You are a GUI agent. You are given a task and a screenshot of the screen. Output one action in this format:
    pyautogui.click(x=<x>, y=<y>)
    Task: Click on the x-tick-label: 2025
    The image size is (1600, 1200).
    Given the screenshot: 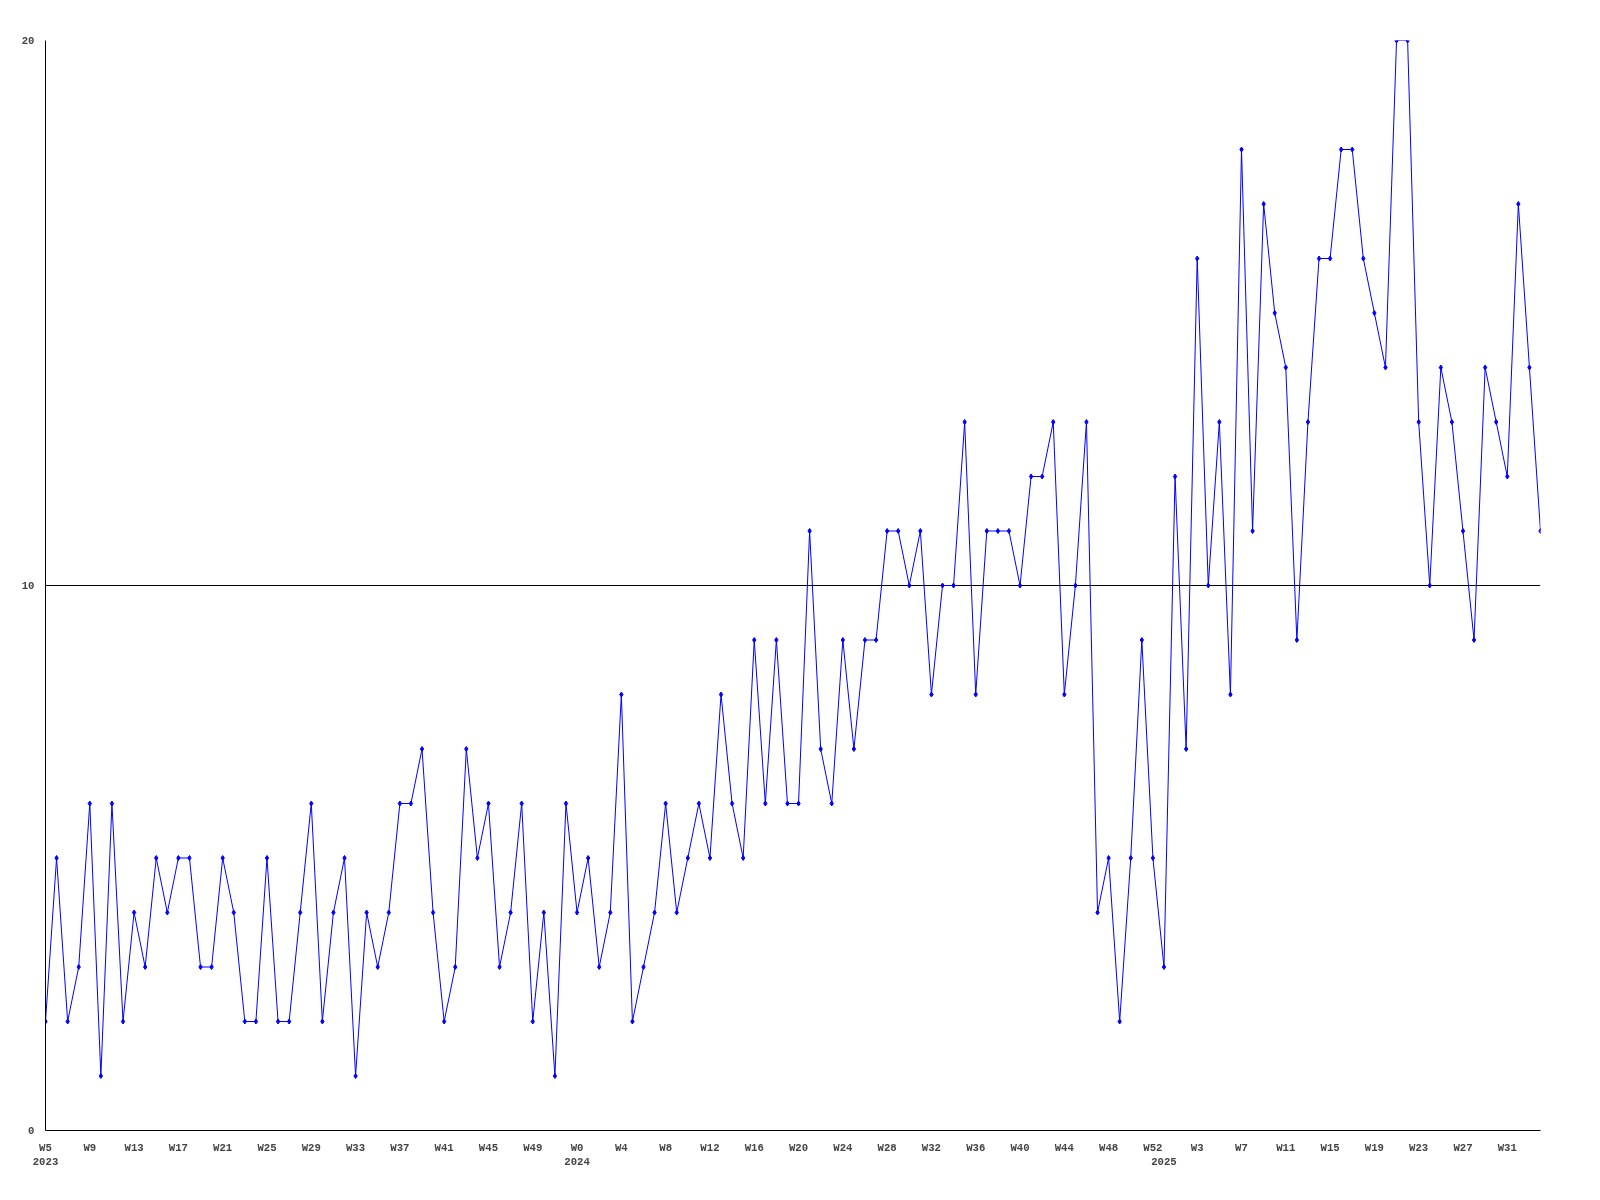 What is the action you would take?
    pyautogui.click(x=1164, y=1161)
    